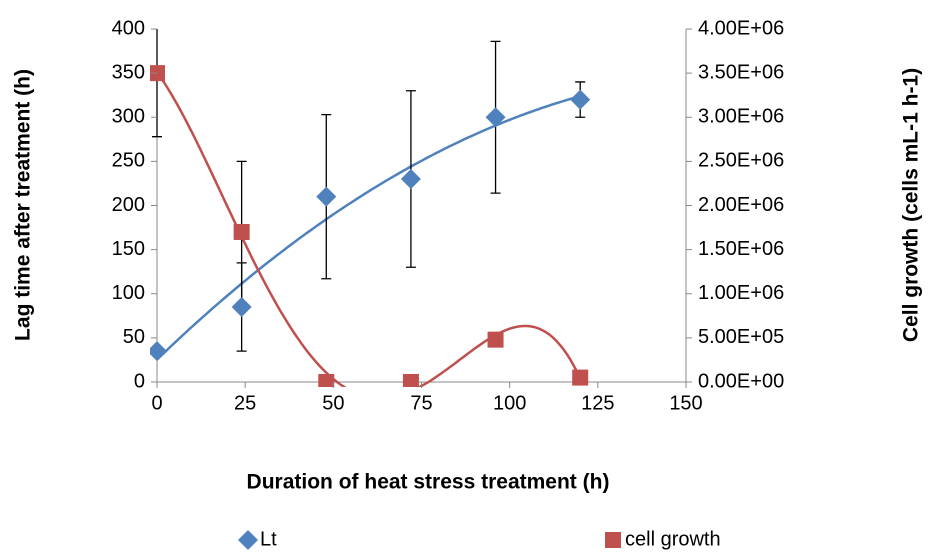 The height and width of the screenshot is (556, 935). I want to click on y2-tick-label: 2.50E+06, so click(741, 161).